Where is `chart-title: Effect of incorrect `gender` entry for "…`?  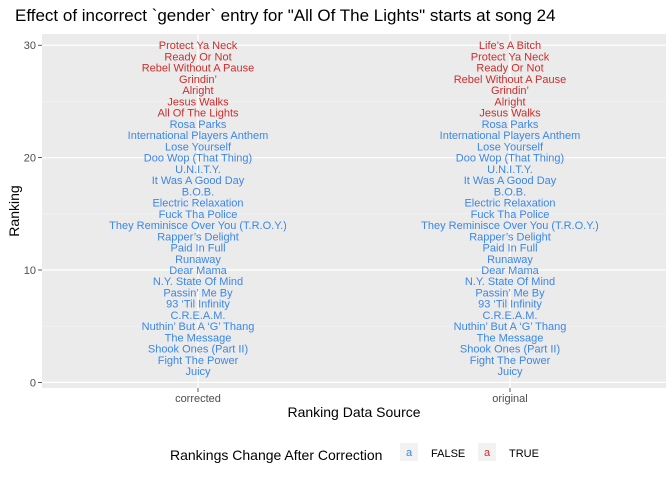 chart-title: Effect of incorrect `gender` entry for "… is located at coordinates (285, 15).